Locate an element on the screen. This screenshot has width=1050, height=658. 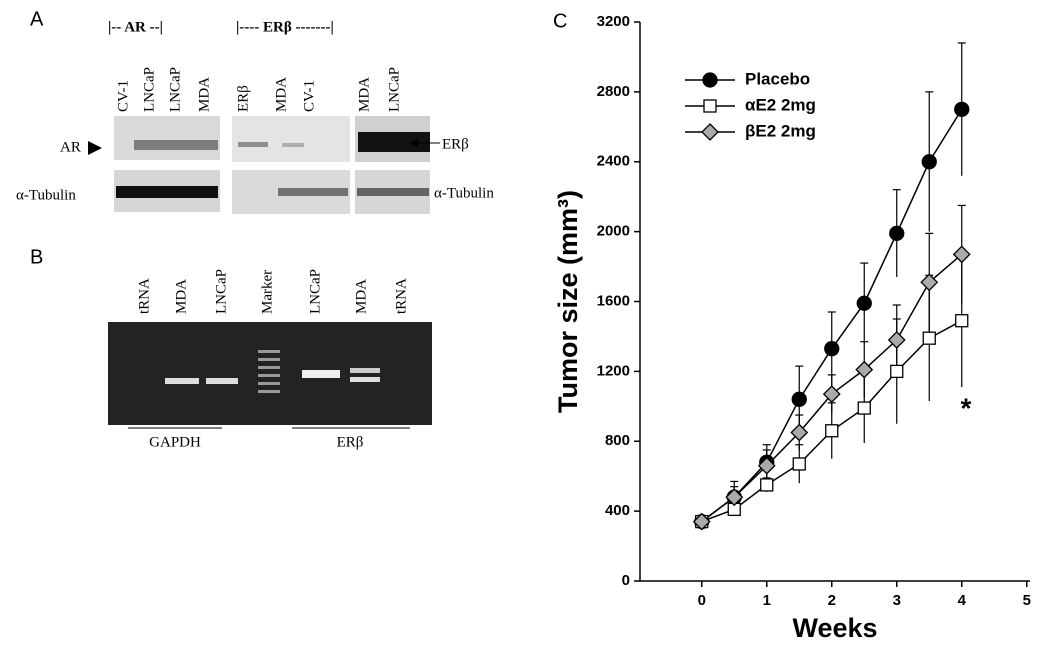
group-label: GAPDH is located at coordinates (175, 442).